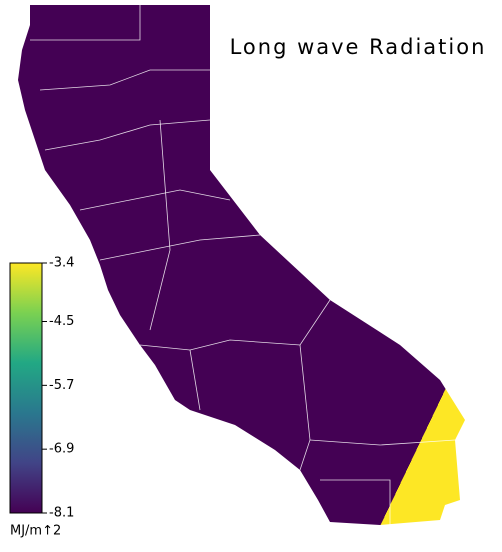  I want to click on colorbar-label: MJ/m↑2, so click(35, 531).